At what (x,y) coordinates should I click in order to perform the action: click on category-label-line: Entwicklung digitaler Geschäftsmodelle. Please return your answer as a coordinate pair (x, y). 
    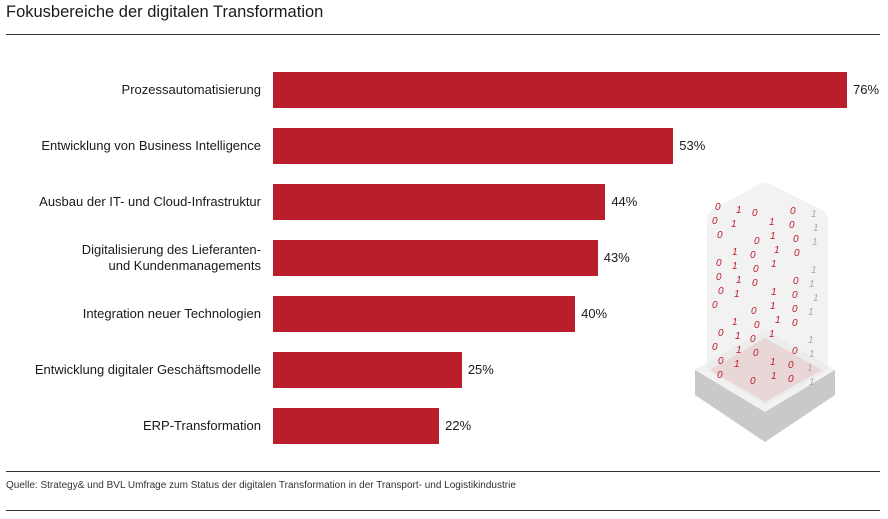
    Looking at the image, I should click on (147, 369).